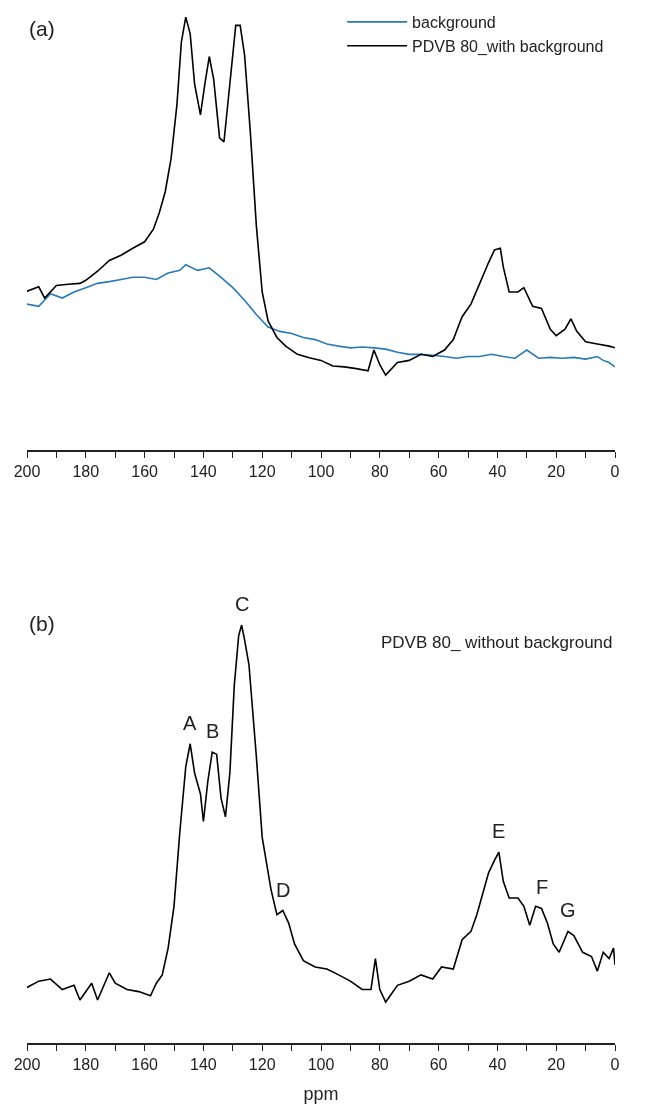  Describe the element at coordinates (42, 623) in the screenshot. I see `annotation: (b)` at that location.